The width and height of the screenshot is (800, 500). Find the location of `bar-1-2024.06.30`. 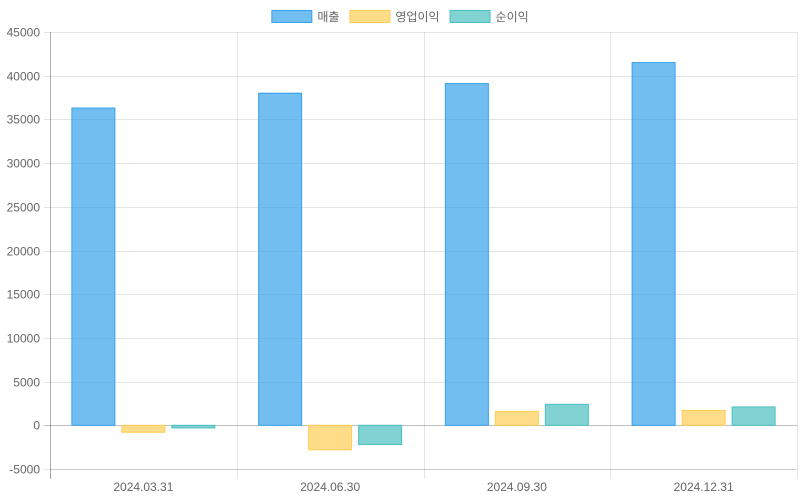

bar-1-2024.06.30 is located at coordinates (280, 259).